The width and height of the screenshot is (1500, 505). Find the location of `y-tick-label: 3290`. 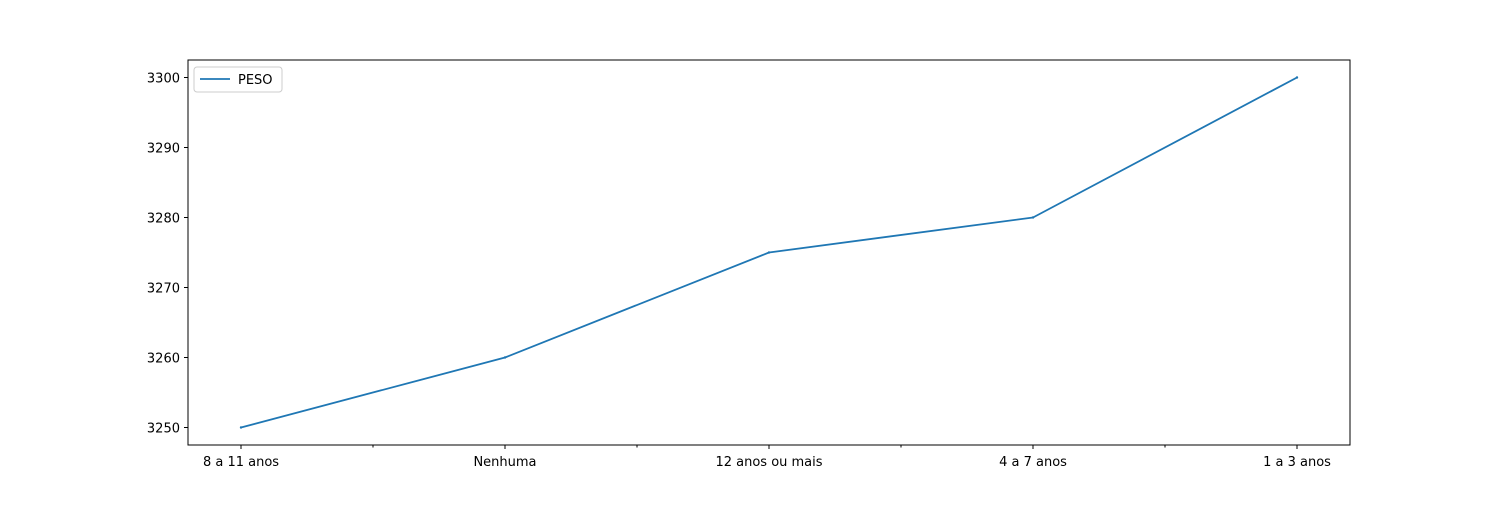

y-tick-label: 3290 is located at coordinates (163, 149).